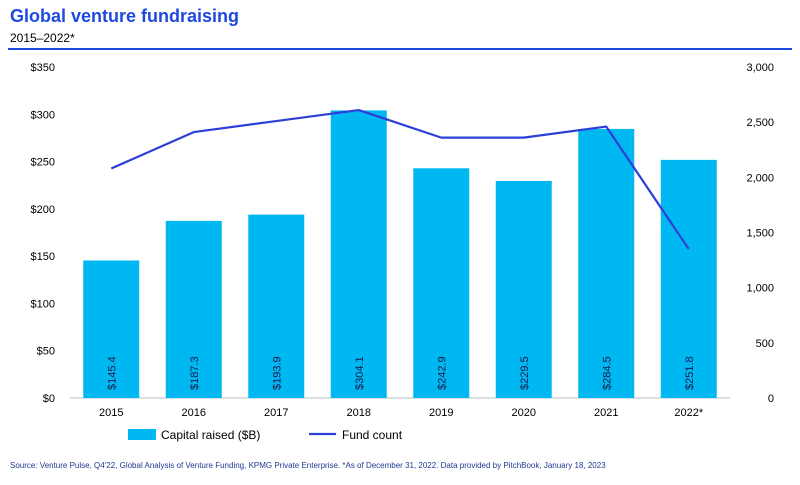 Image resolution: width=800 pixels, height=485 pixels. I want to click on right-tick-label: 2,500, so click(760, 123).